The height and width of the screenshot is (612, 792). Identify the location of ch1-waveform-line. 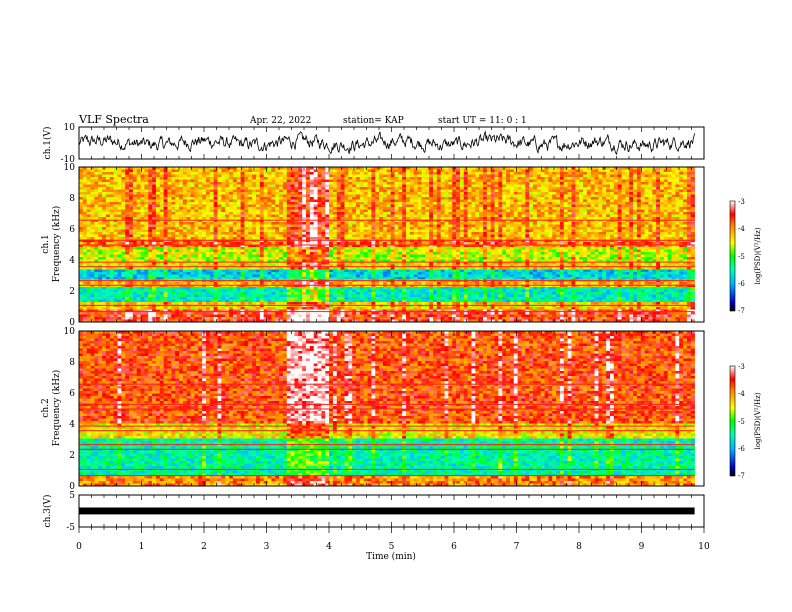
(386, 143).